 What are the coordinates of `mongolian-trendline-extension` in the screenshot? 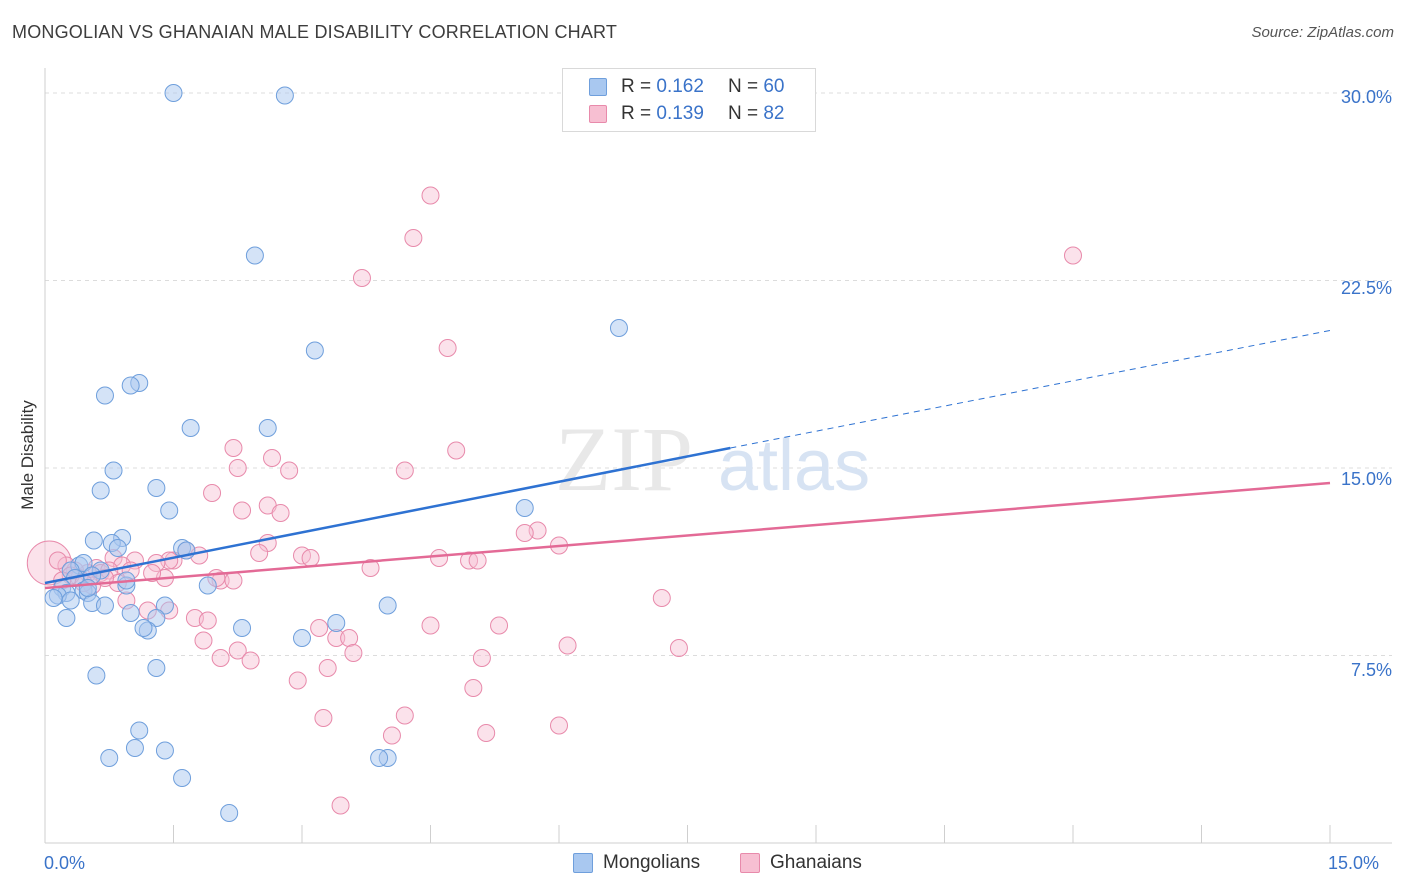 It's located at (1030, 389).